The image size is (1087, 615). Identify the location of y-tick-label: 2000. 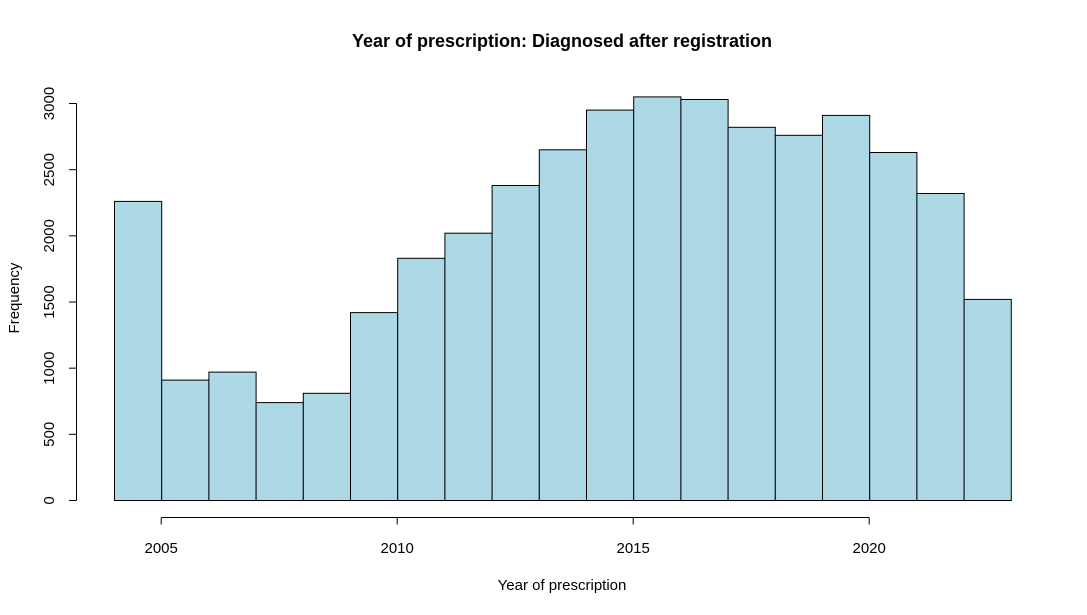
(49, 235).